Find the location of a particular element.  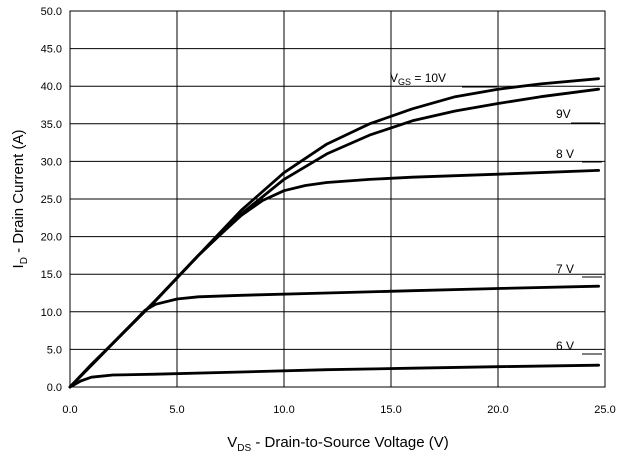

y-tick-label: 0.0 is located at coordinates (54, 388).